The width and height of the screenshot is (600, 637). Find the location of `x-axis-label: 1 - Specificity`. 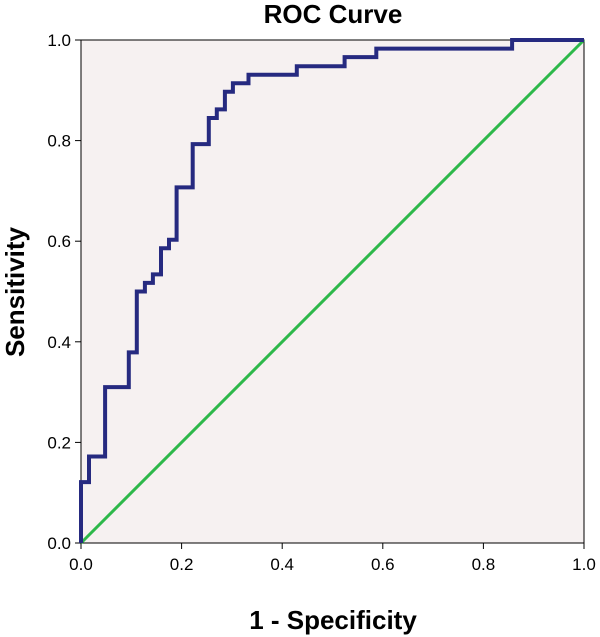

x-axis-label: 1 - Specificity is located at coordinates (333, 620).